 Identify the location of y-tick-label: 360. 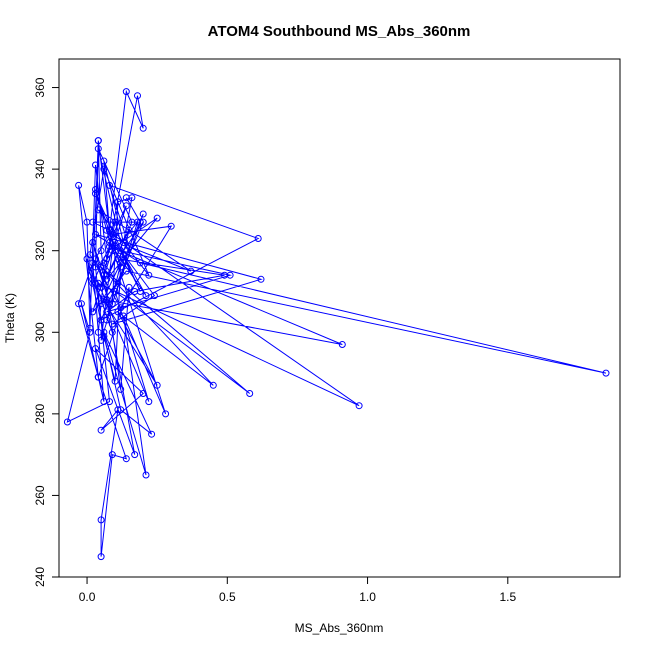
(40, 87).